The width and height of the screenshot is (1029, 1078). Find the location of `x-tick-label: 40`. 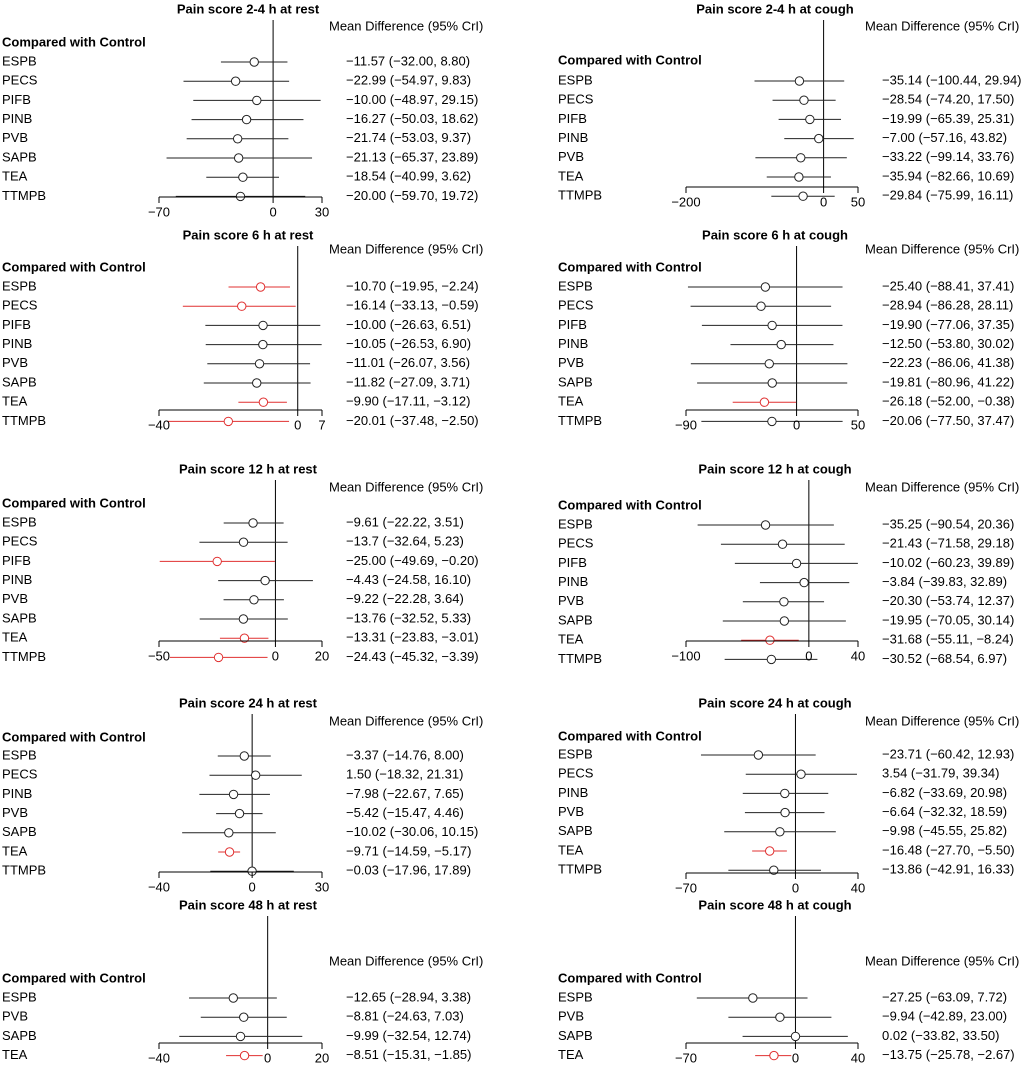

x-tick-label: 40 is located at coordinates (858, 887).